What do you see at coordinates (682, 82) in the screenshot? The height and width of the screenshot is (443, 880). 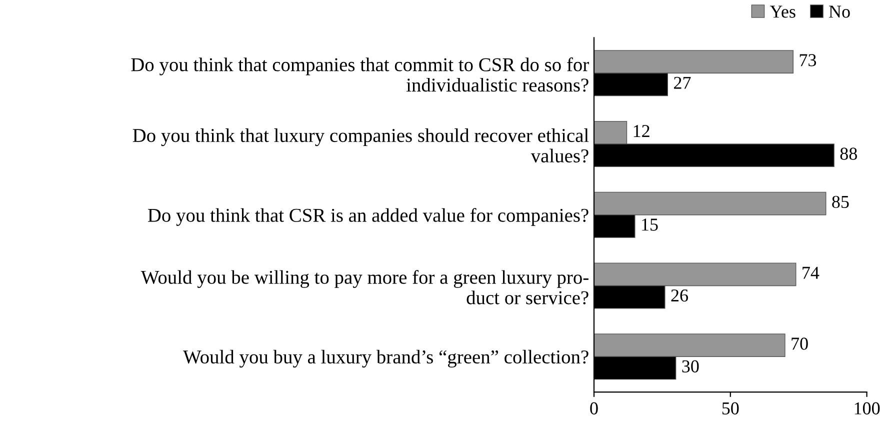 I see `data-label: 27` at bounding box center [682, 82].